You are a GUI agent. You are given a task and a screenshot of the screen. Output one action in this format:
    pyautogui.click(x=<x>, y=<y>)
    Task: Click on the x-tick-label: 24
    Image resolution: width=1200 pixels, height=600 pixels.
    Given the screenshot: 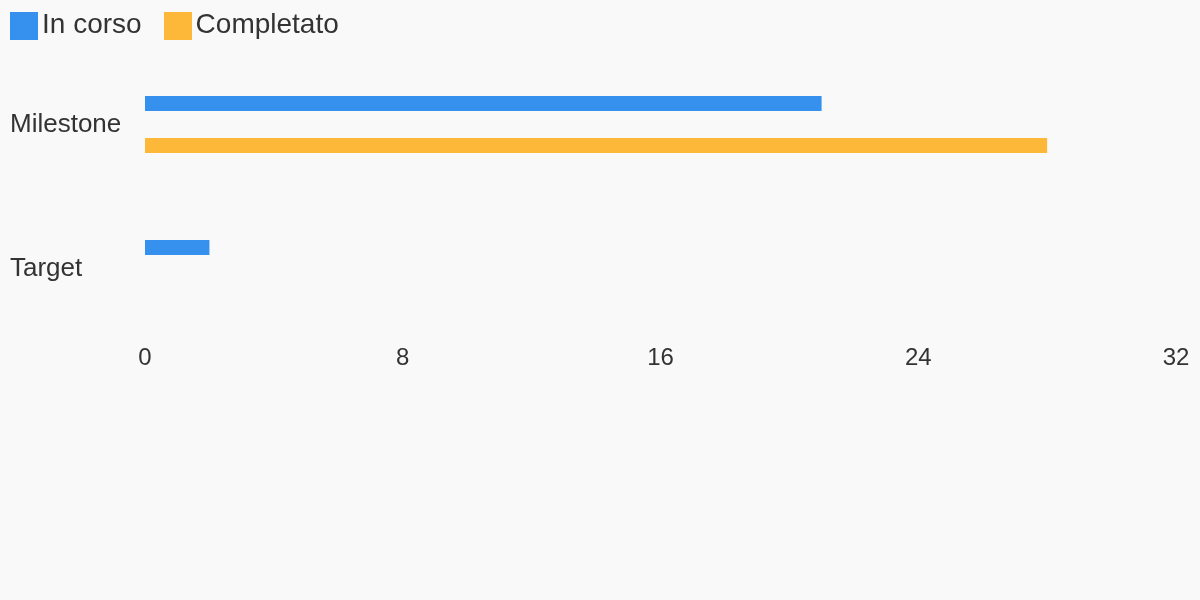 What is the action you would take?
    pyautogui.click(x=918, y=357)
    